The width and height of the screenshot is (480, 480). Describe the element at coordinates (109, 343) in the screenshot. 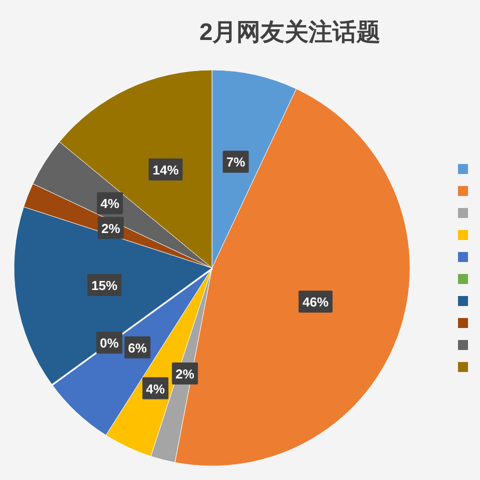

I see `text: 0%` at that location.